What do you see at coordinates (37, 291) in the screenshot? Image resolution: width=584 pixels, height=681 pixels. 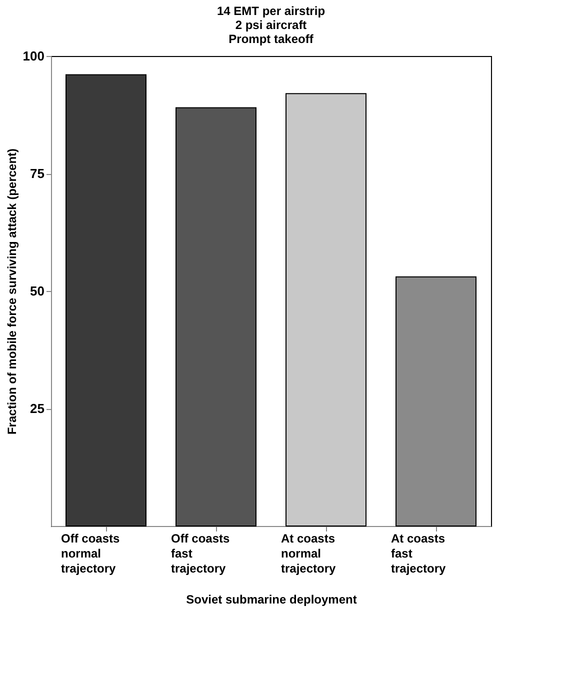 I see `y-tick-label: 50` at bounding box center [37, 291].